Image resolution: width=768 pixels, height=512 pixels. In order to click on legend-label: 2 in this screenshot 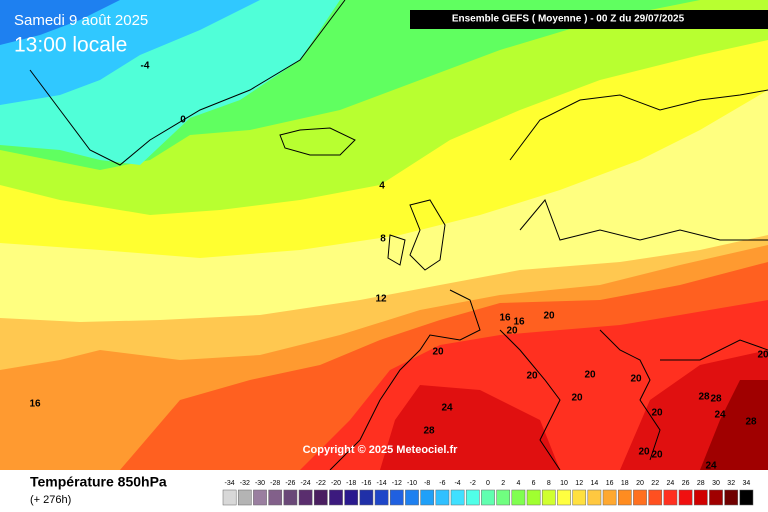, I will do `click(503, 483)`.